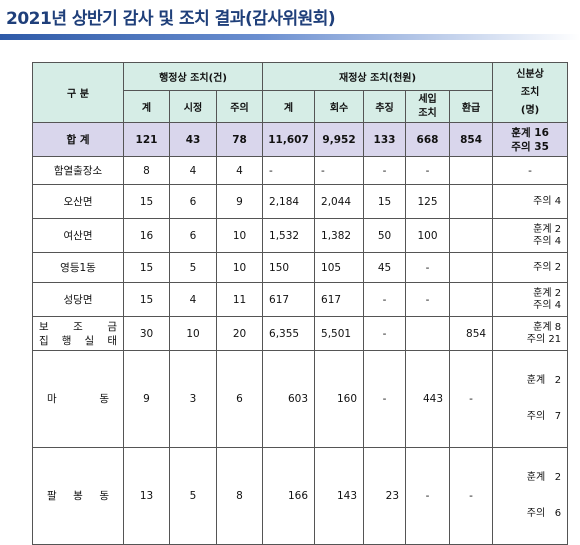  What do you see at coordinates (289, 235) in the screenshot?
I see `finance-total: 1,532` at bounding box center [289, 235].